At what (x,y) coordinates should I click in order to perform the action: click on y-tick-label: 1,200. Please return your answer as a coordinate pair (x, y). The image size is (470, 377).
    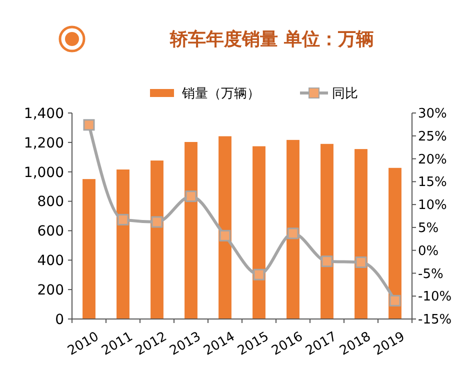
    Looking at the image, I should click on (44, 143).